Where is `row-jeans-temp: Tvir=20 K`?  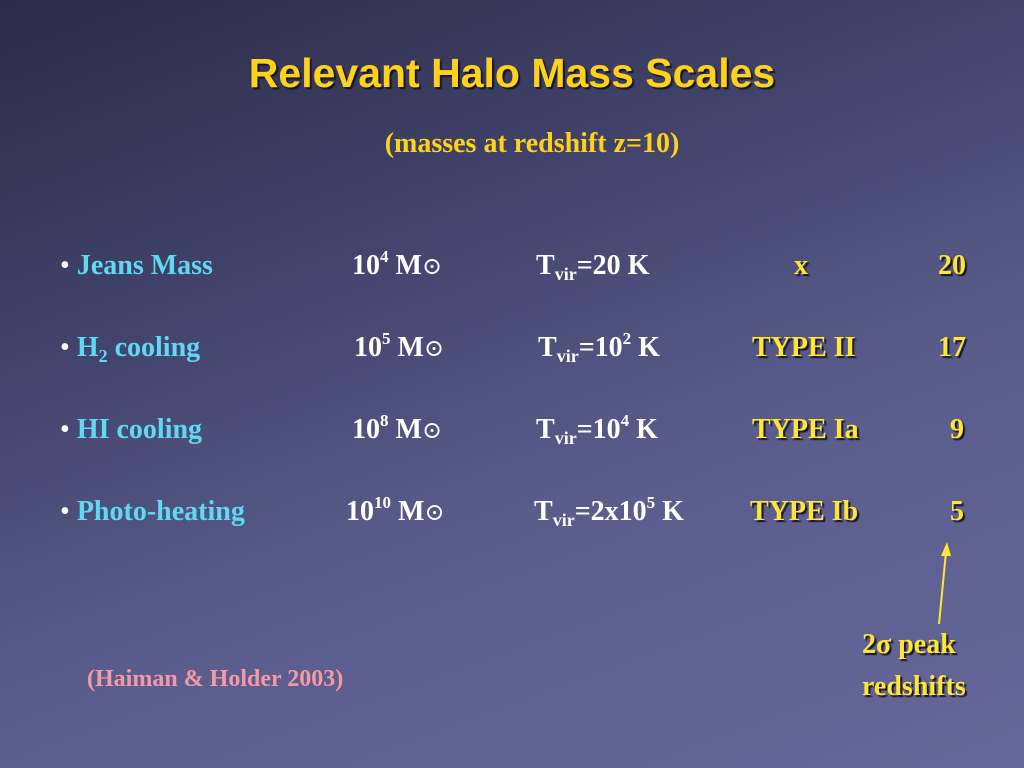 row-jeans-temp: Tvir=20 K is located at coordinates (593, 267).